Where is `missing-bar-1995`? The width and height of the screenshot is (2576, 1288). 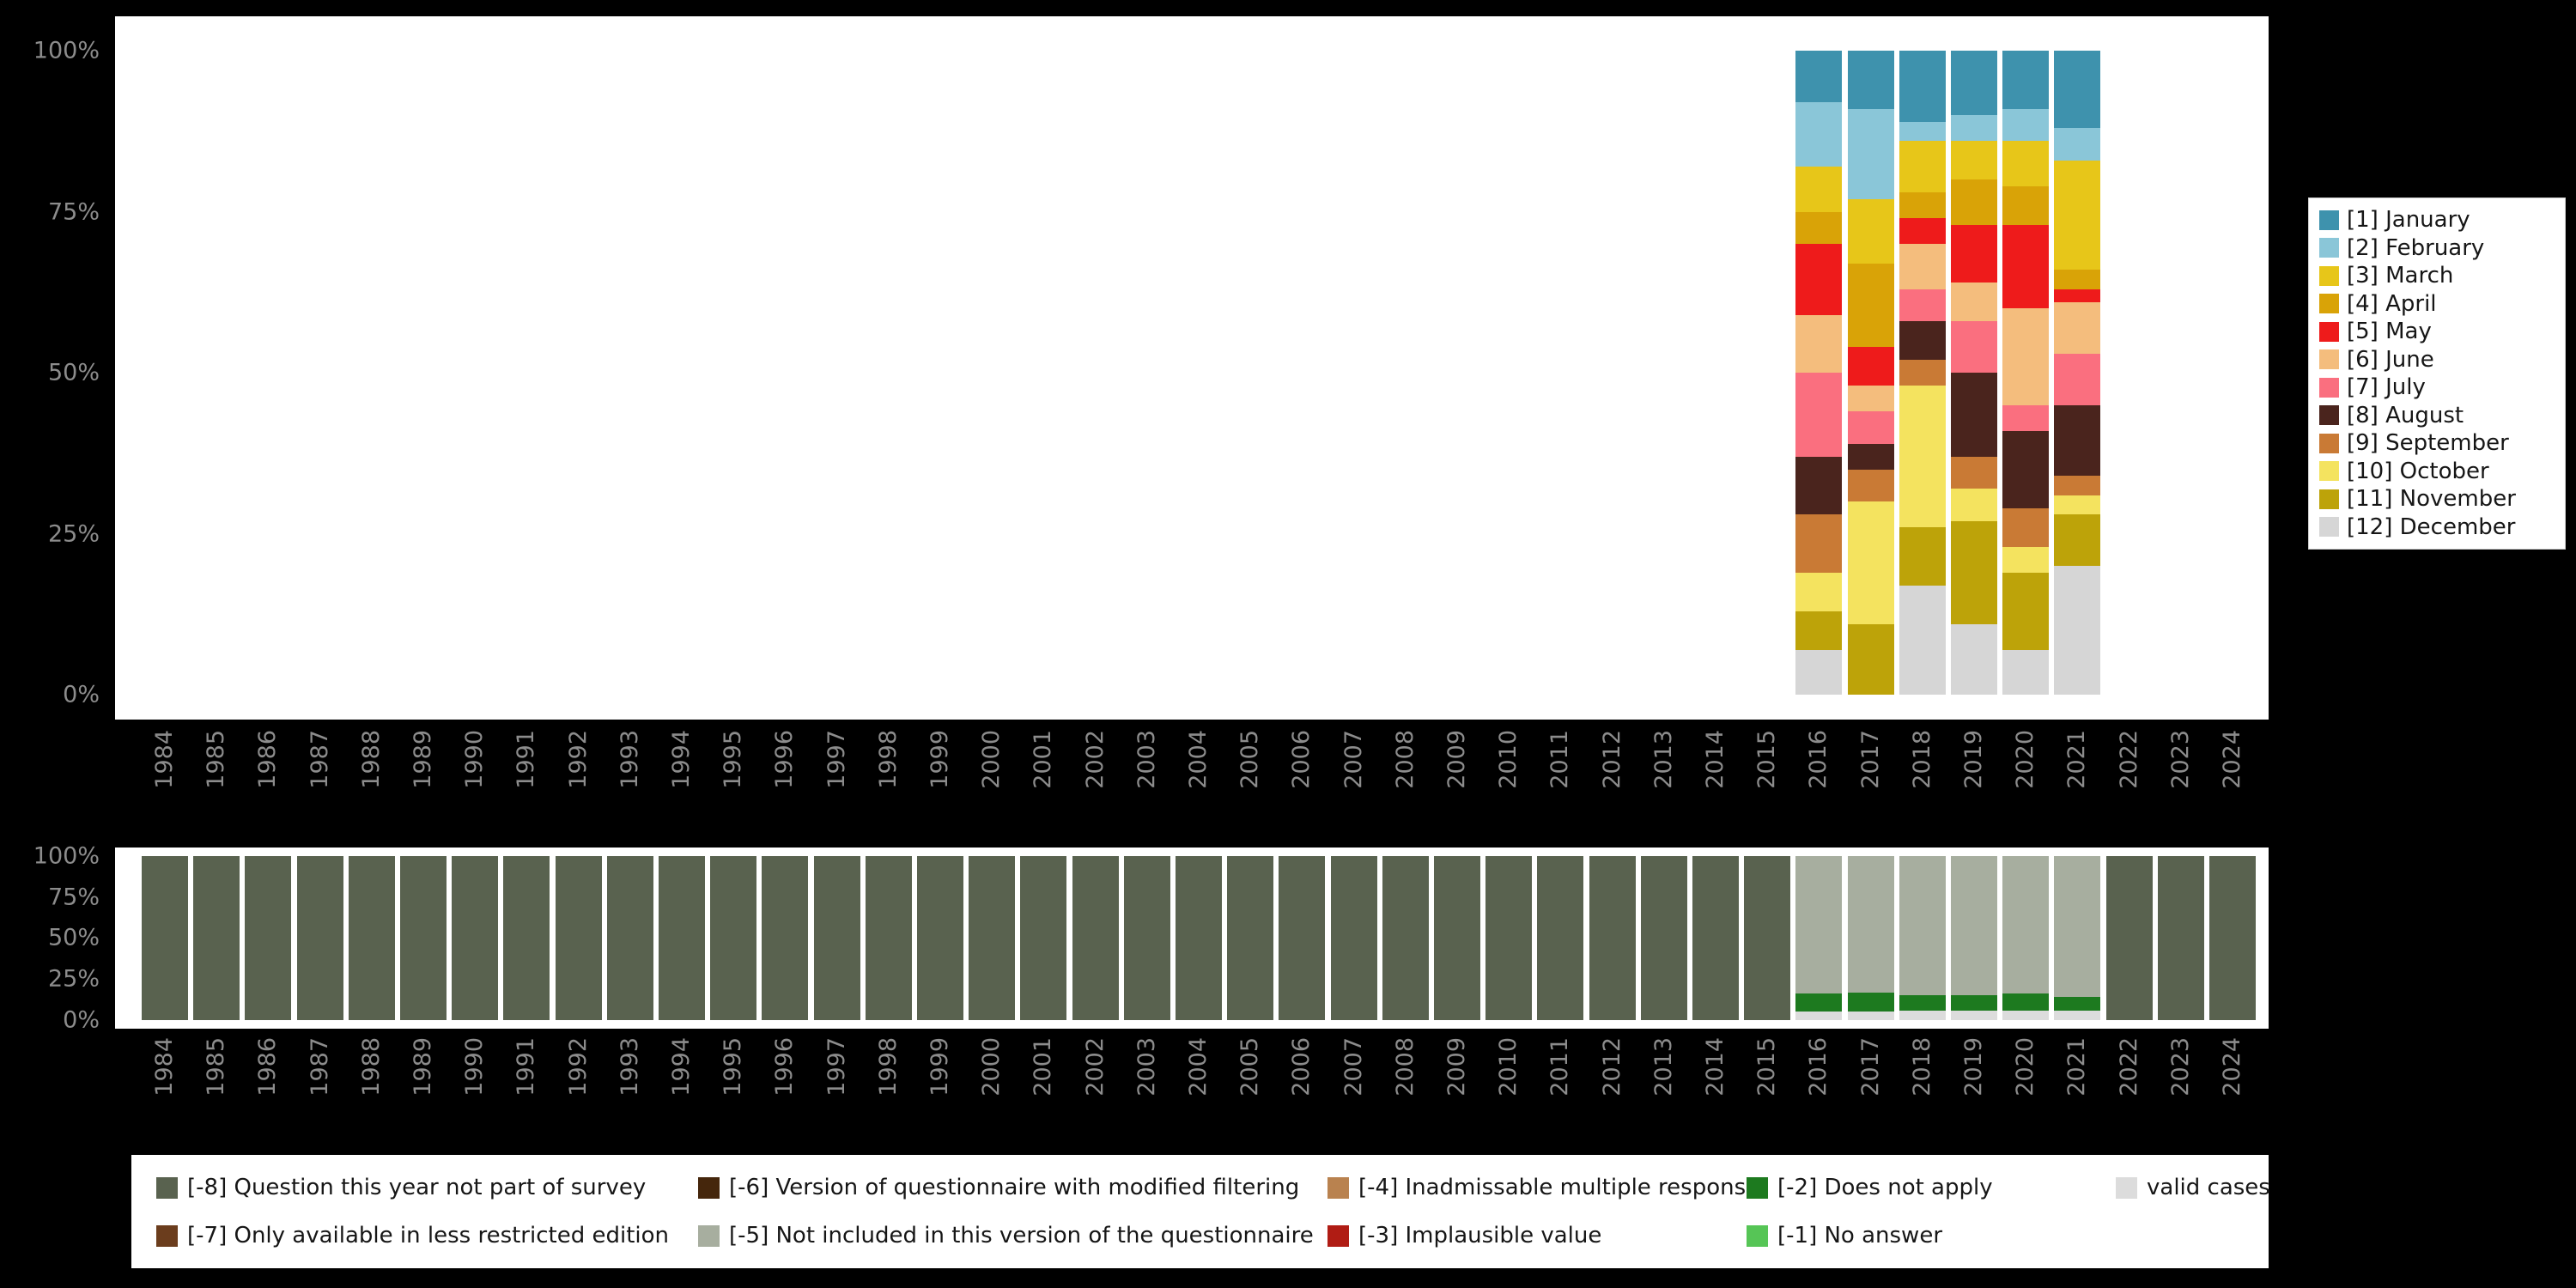
missing-bar-1995 is located at coordinates (733, 938).